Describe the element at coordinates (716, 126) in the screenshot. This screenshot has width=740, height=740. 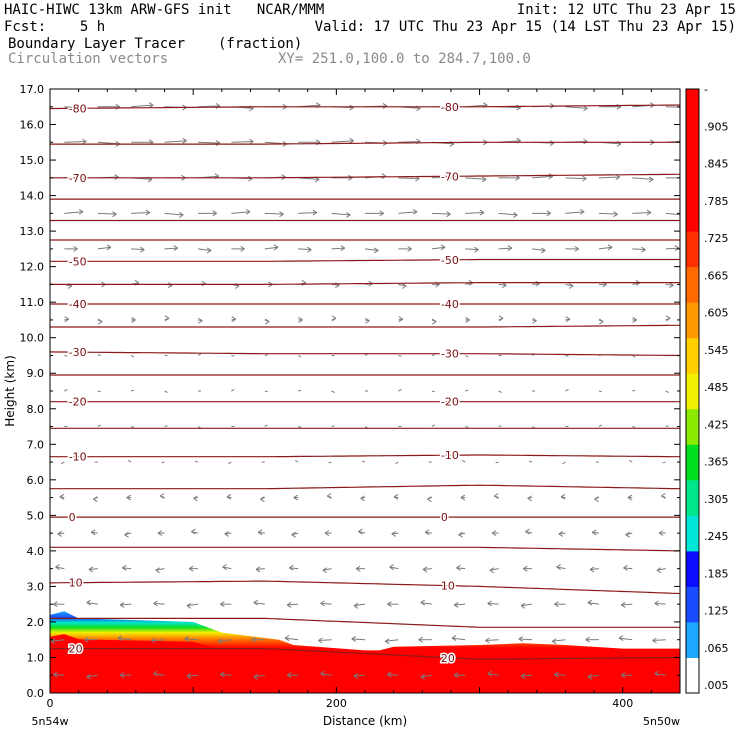
I see `colorbar-label: .905` at that location.